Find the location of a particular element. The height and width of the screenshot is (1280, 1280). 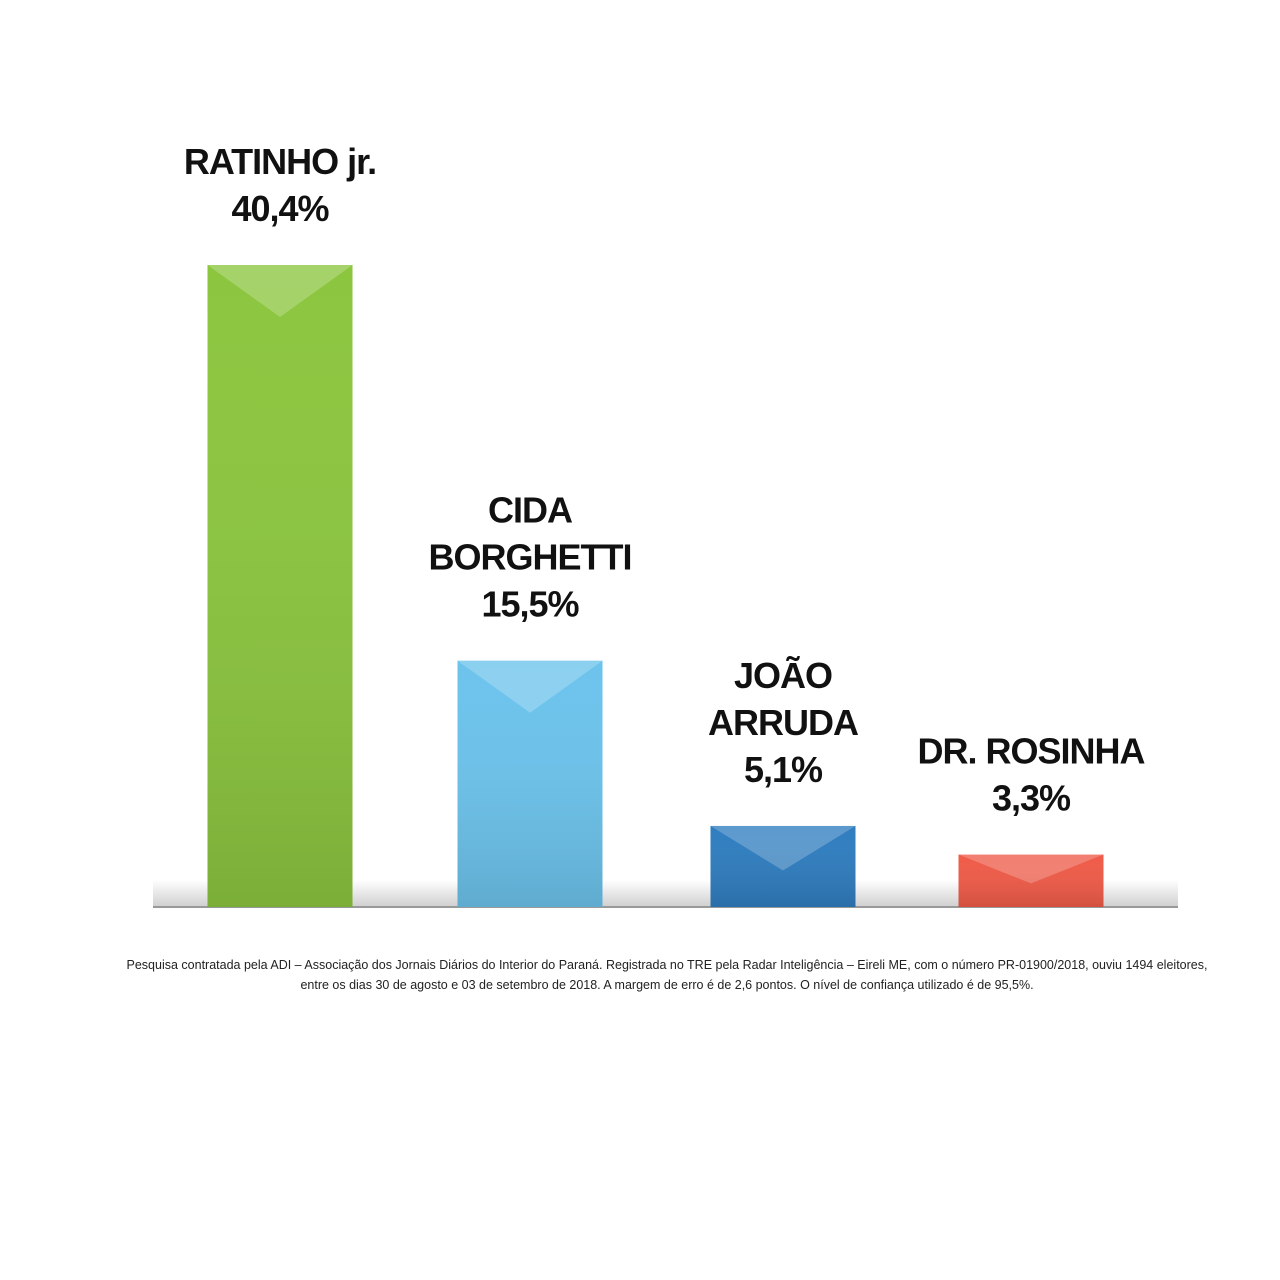

category-label: RATINHO jr. is located at coordinates (280, 161).